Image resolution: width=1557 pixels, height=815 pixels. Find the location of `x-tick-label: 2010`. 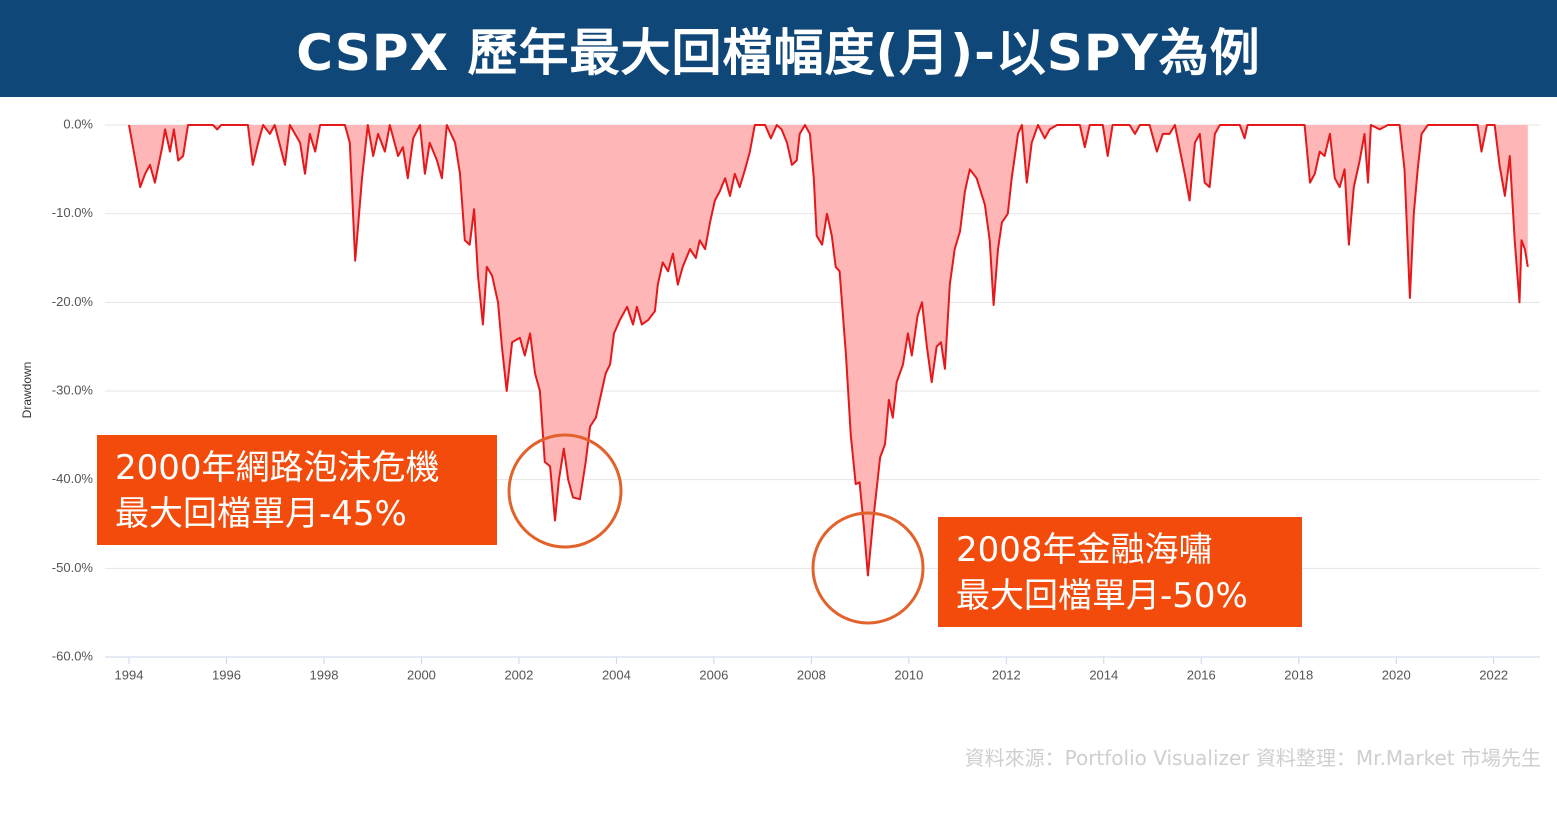

x-tick-label: 2010 is located at coordinates (908, 674).